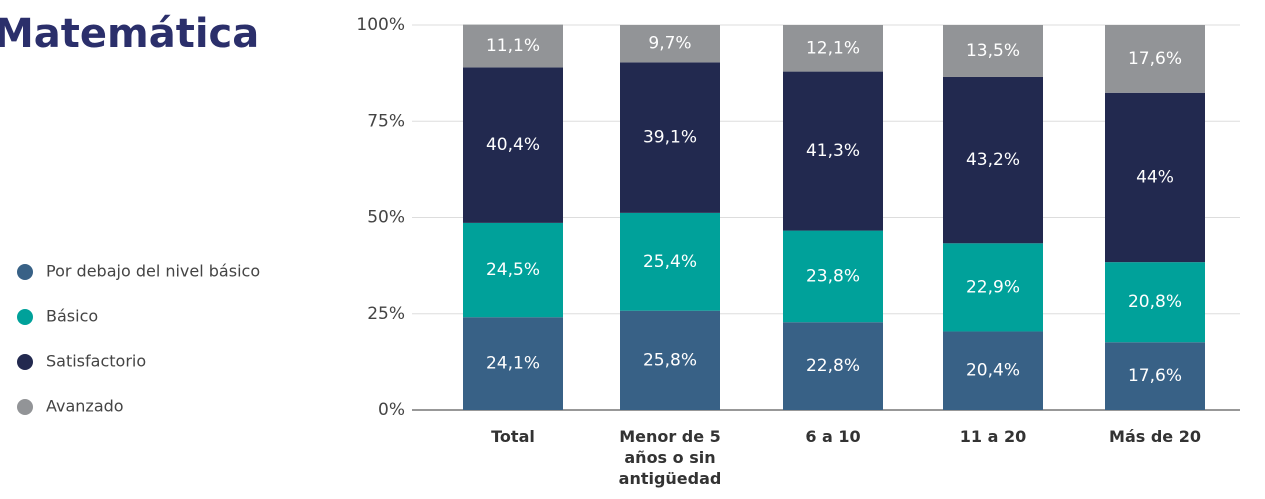 The width and height of the screenshot is (1265, 499). I want to click on data-label: 22,8%, so click(833, 366).